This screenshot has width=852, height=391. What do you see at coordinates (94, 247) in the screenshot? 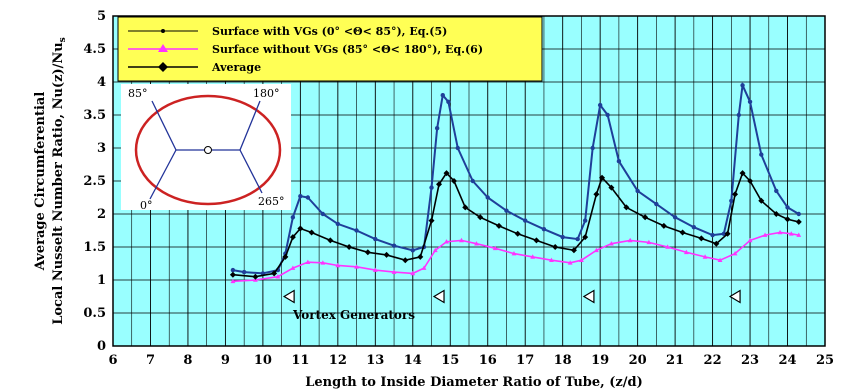
I see `y-tick-label: 1.5` at bounding box center [94, 247].